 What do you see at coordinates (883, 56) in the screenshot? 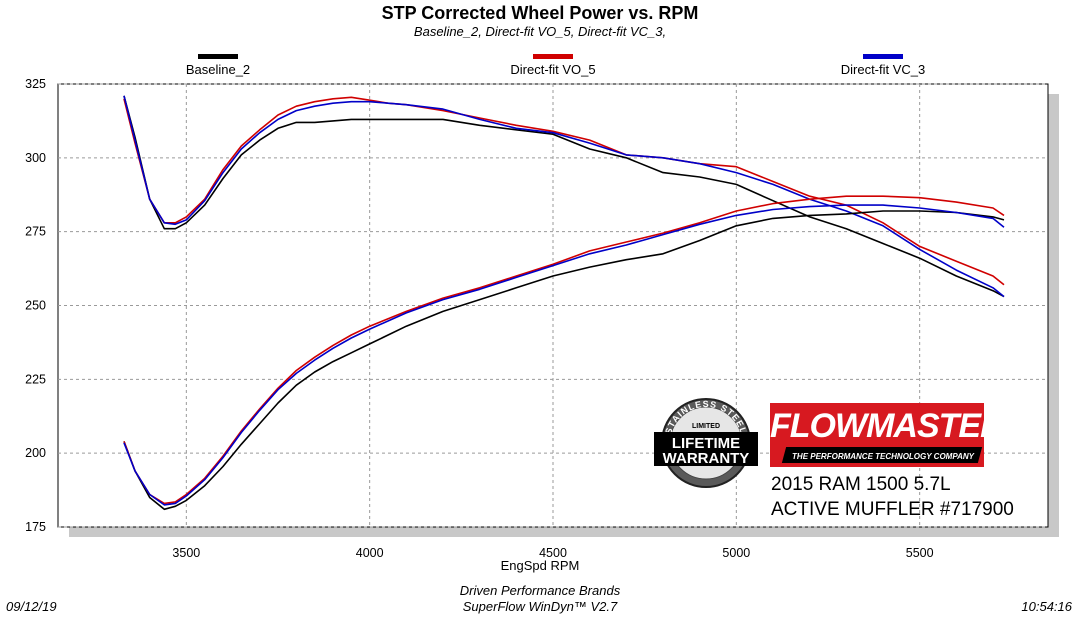
I see `legend-swatch-vc3` at bounding box center [883, 56].